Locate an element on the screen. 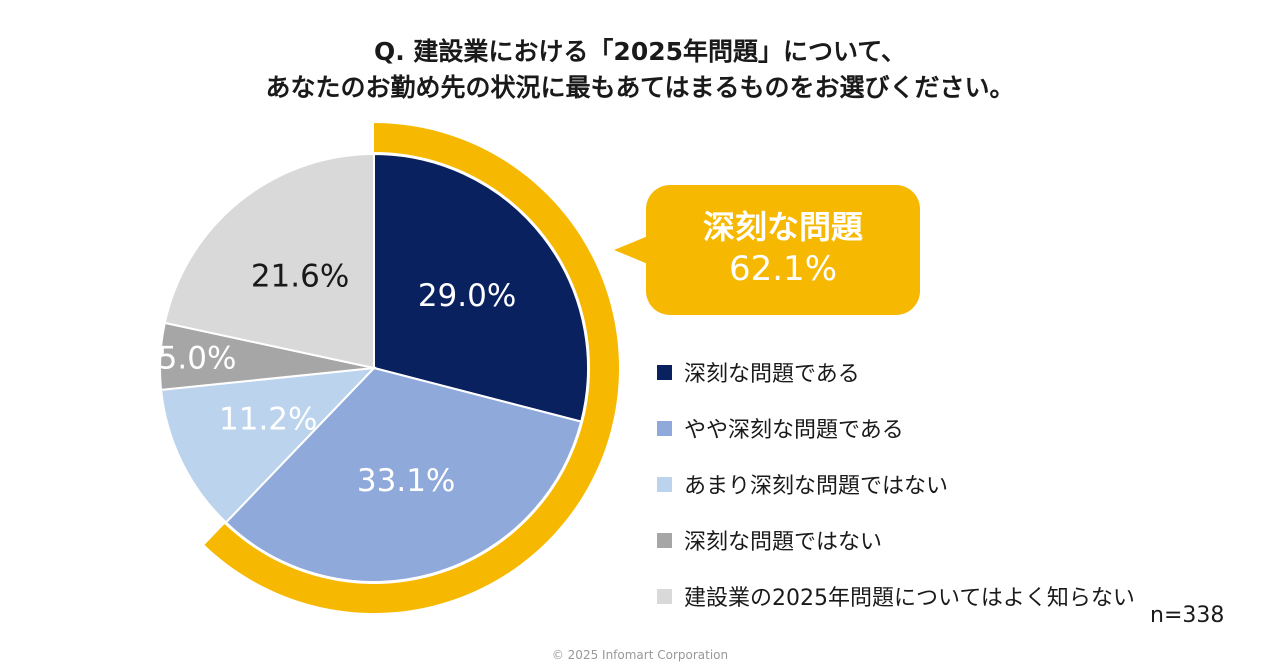 This screenshot has height=670, width=1280. legend-label: あまり深刻な問題ではない is located at coordinates (816, 486).